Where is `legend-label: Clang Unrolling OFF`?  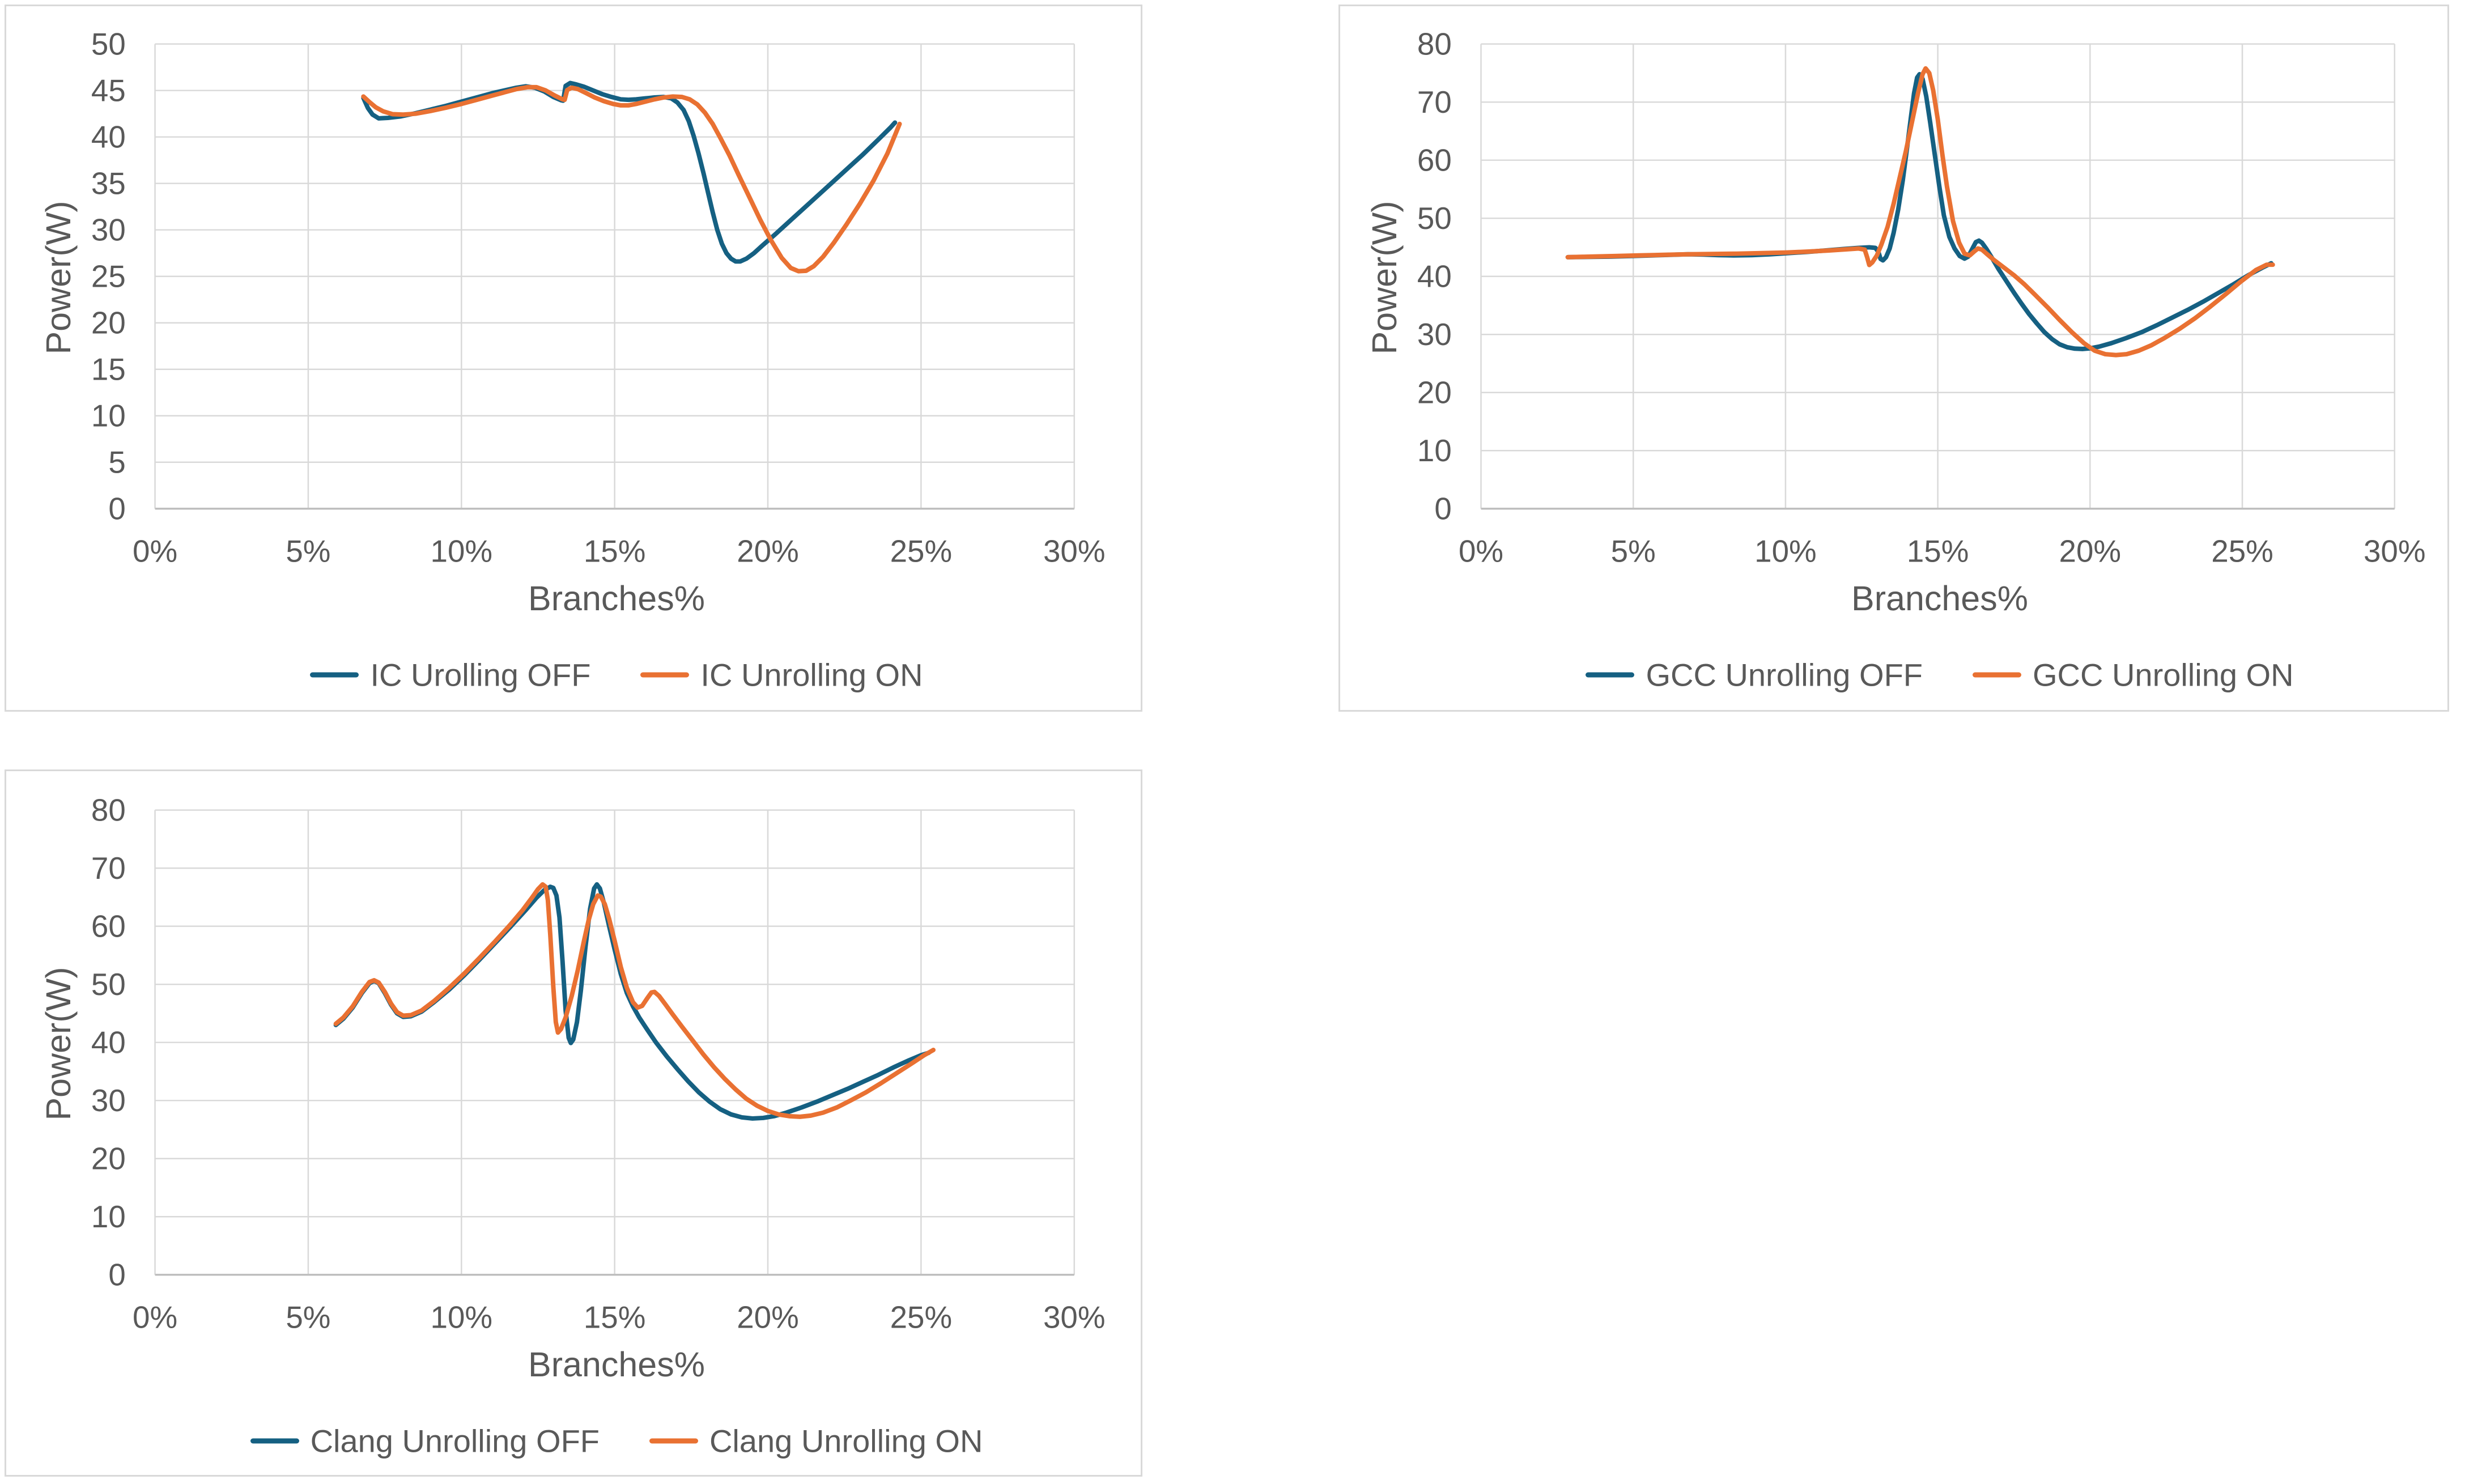
legend-label: Clang Unrolling OFF is located at coordinates (455, 1441).